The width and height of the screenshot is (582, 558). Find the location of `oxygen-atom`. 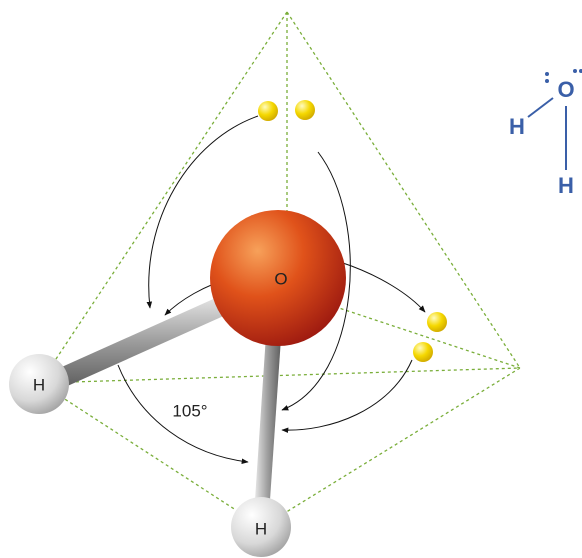

oxygen-atom is located at coordinates (278, 278).